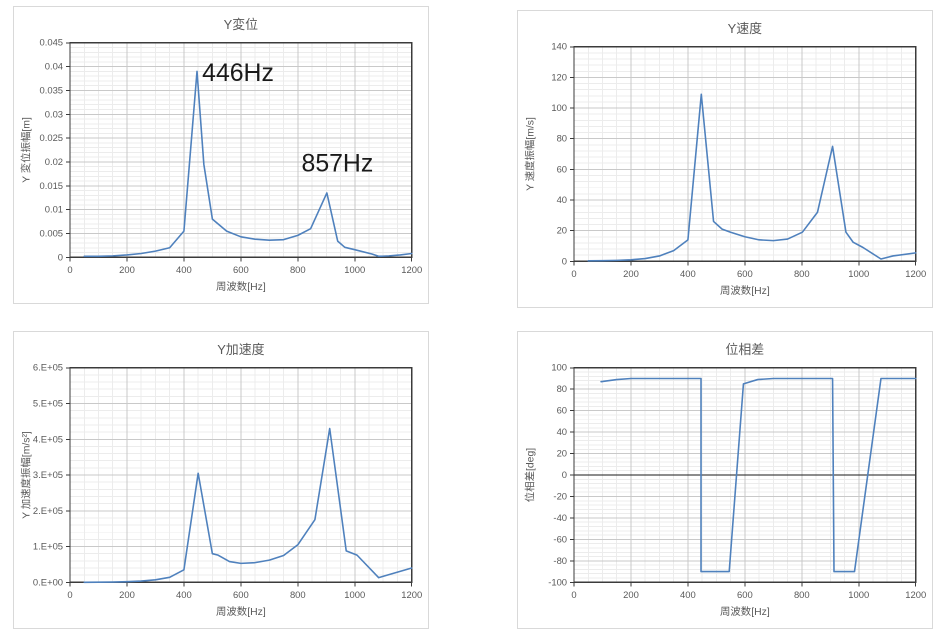 The image size is (947, 641). Describe the element at coordinates (51, 42) in the screenshot. I see `y-tick-label: 0.045` at that location.